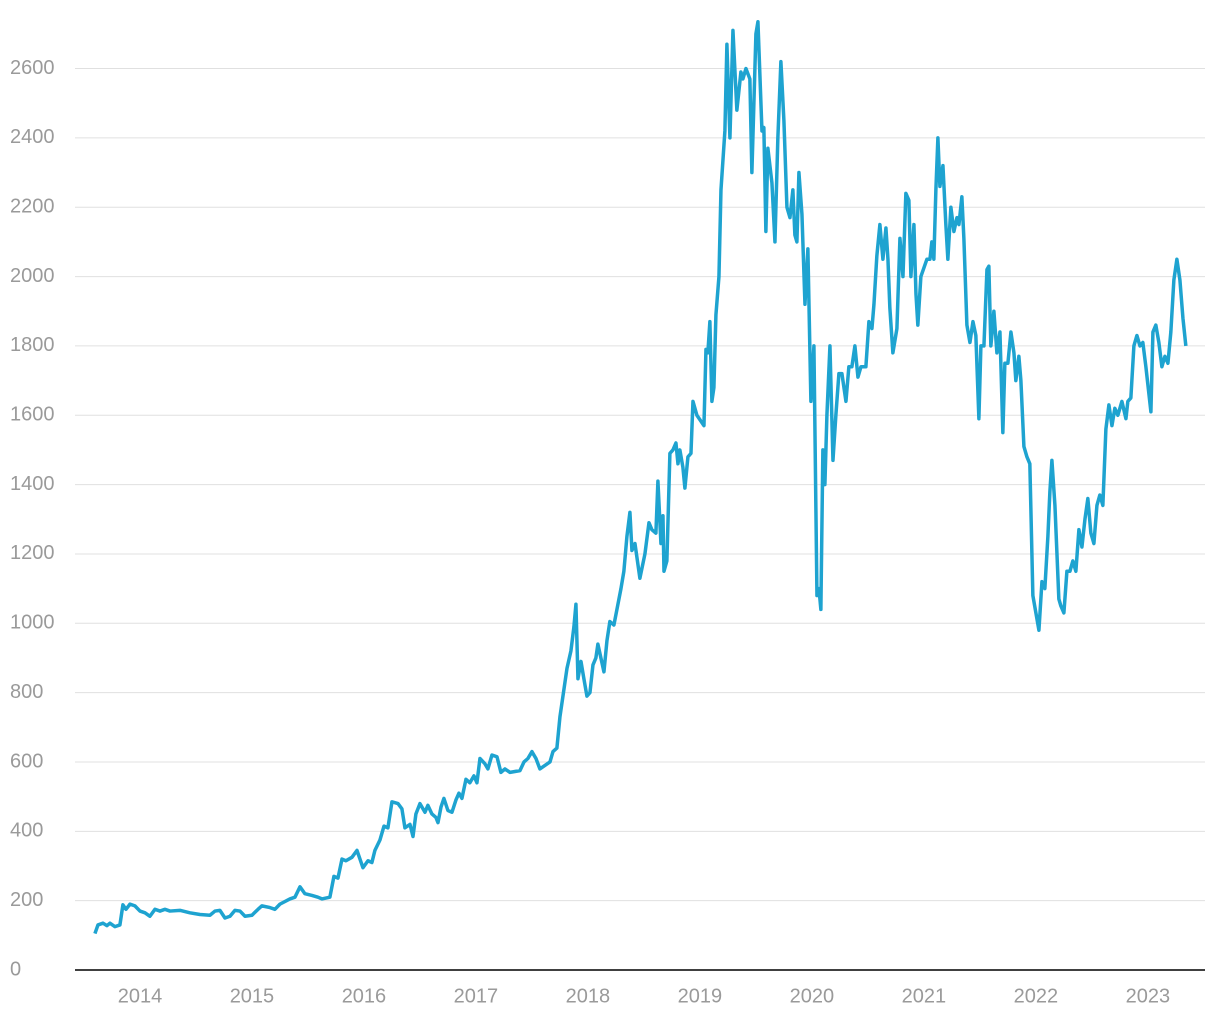  Describe the element at coordinates (32, 207) in the screenshot. I see `y-tick-label: 2200` at that location.